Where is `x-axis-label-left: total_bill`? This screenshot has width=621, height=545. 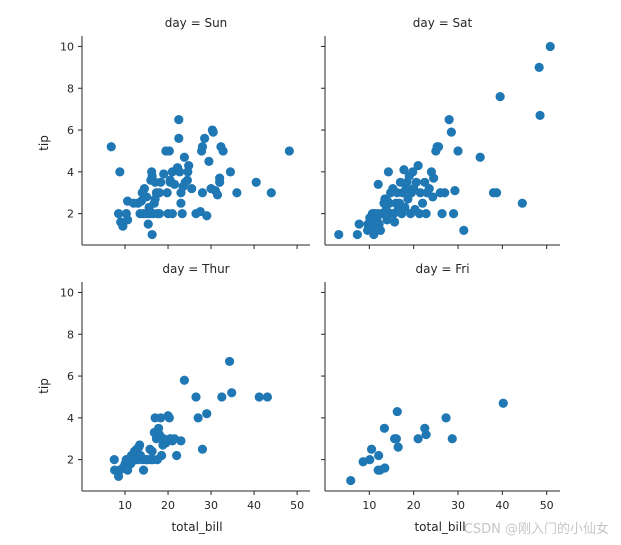 x-axis-label-left: total_bill is located at coordinates (196, 527).